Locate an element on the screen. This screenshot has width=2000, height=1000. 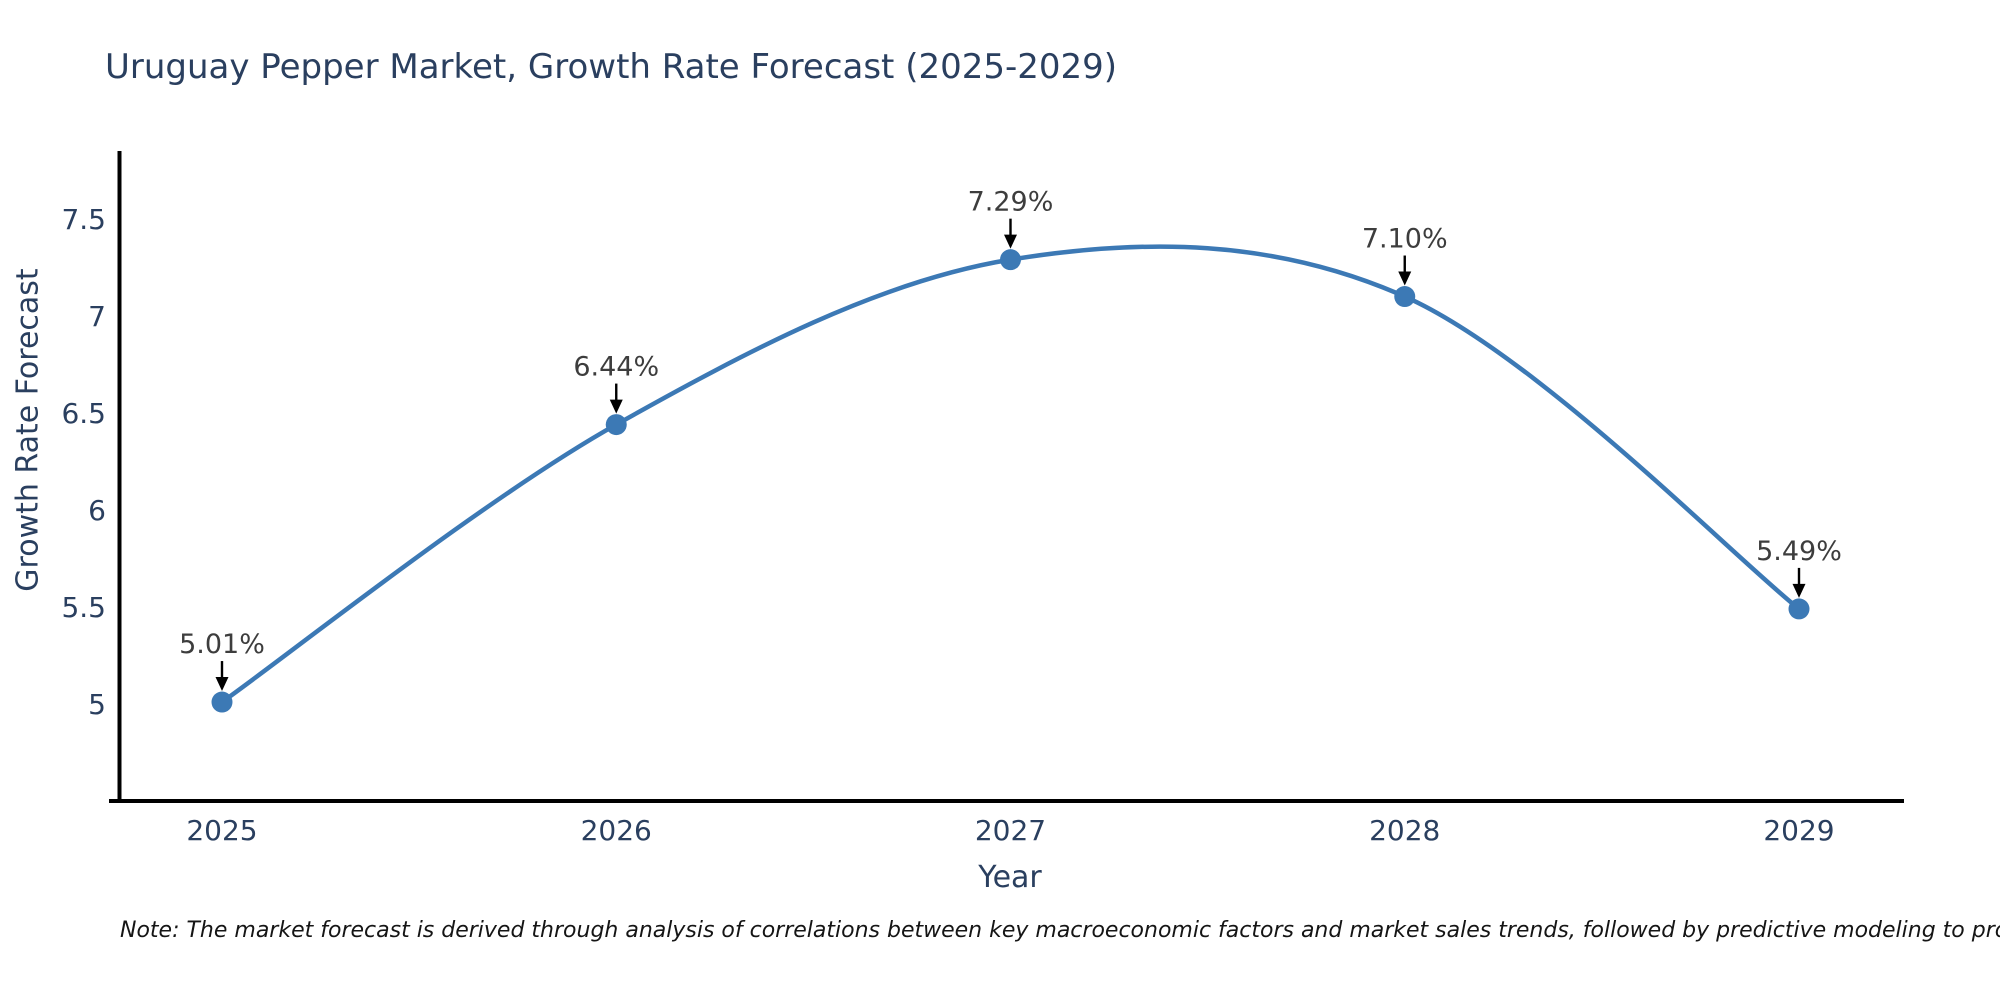
y-tick-label: 6 is located at coordinates (97, 510).